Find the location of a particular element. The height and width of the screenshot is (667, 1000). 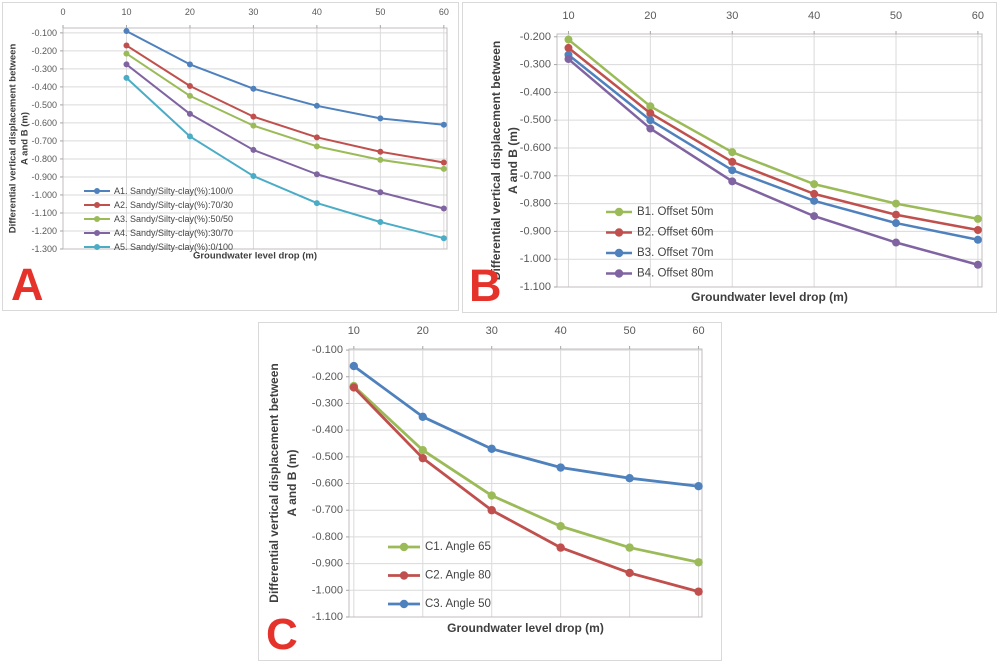

y-axis-tick-label: -1.200 is located at coordinates (44, 231).